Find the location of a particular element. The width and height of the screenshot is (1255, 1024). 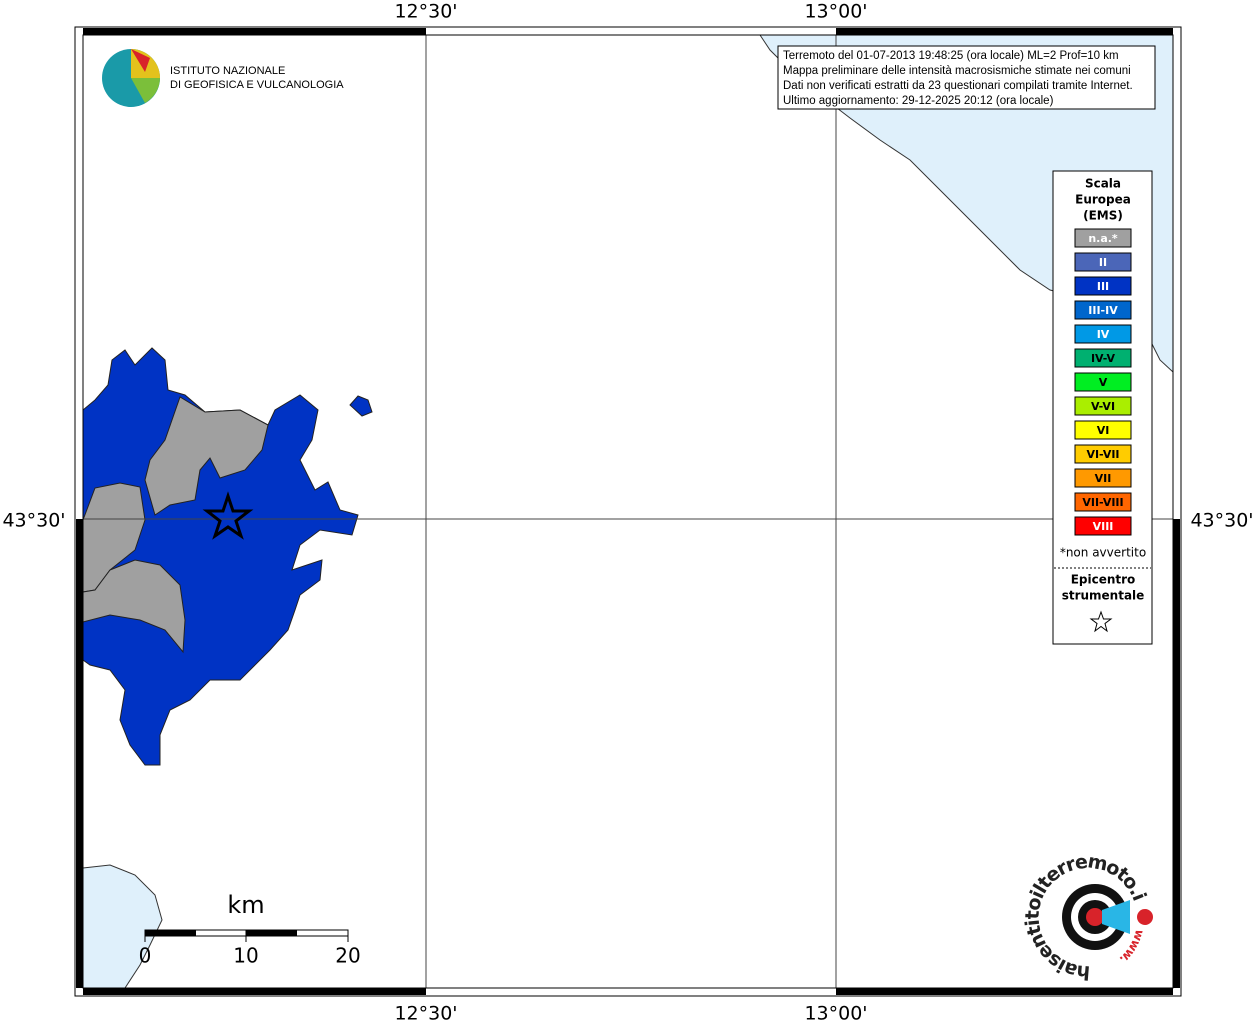

legend-label: IV is located at coordinates (1103, 334).